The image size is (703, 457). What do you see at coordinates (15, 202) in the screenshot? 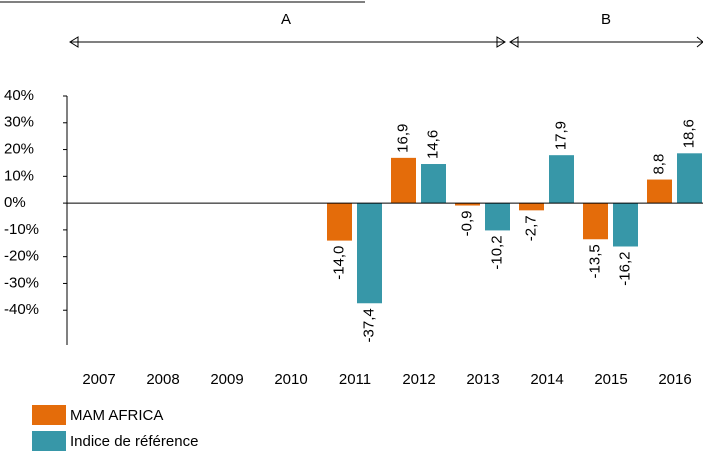
I see `y-tick-label: 0%` at bounding box center [15, 202].